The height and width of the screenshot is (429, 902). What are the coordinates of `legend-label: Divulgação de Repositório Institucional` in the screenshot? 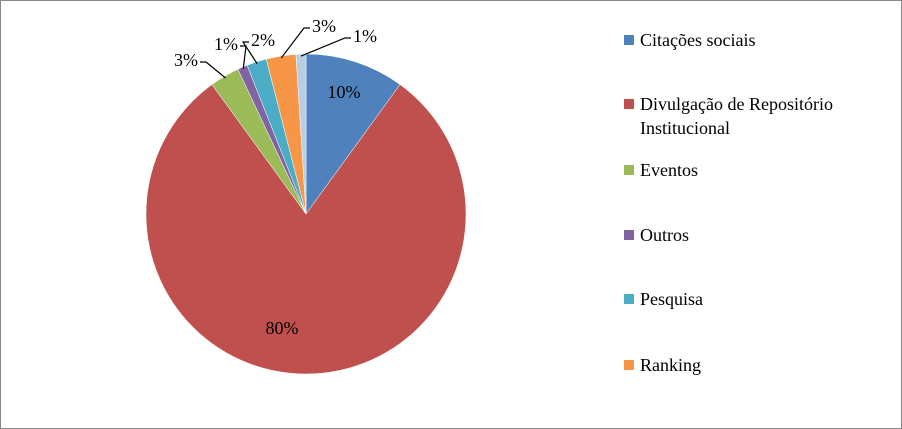 It's located at (736, 116).